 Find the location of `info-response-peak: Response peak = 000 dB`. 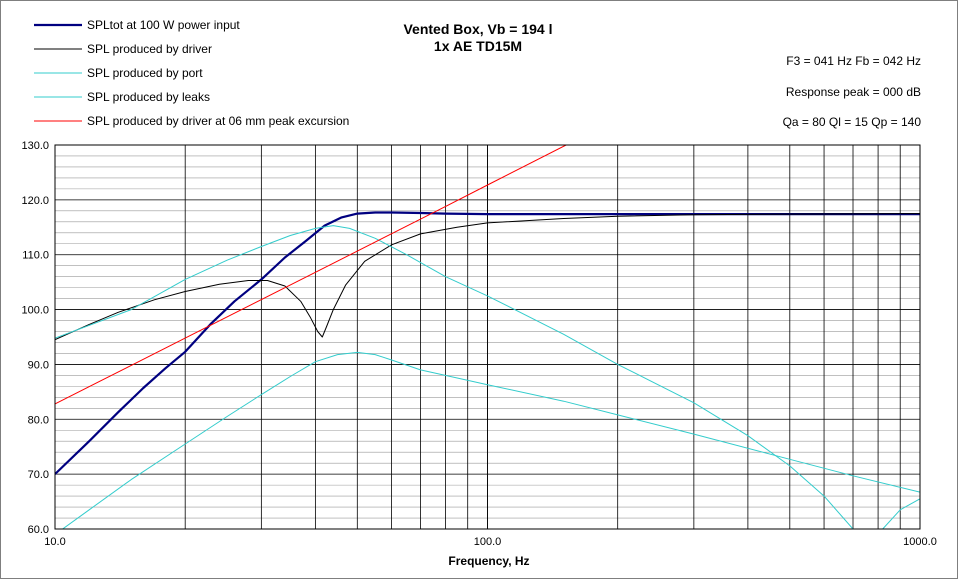

info-response-peak: Response peak = 000 dB is located at coordinates (853, 92).